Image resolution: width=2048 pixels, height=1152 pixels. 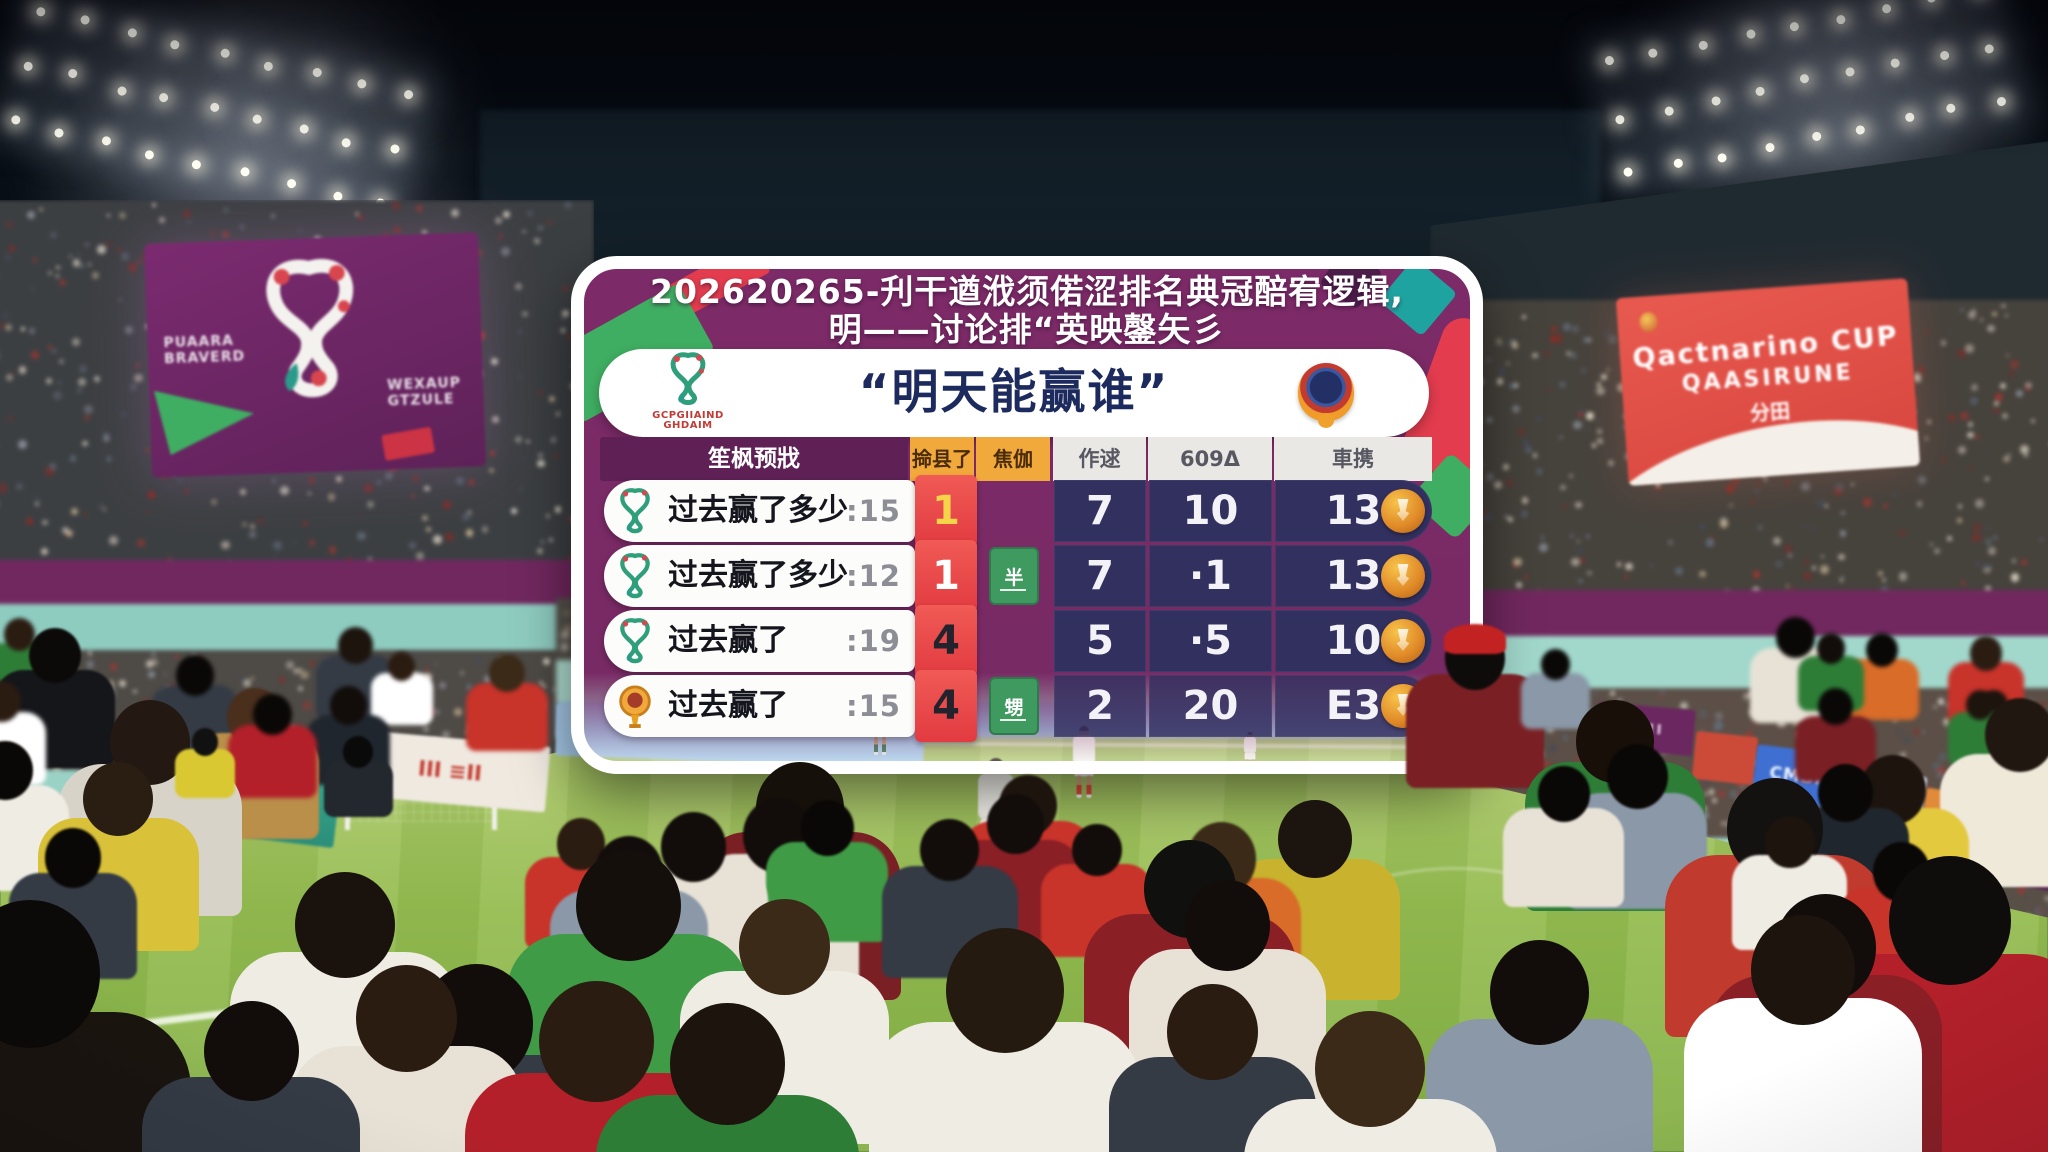 What do you see at coordinates (1014, 641) in the screenshot?
I see `table-row: 过去赢了 :19 4 5 ·5 10` at bounding box center [1014, 641].